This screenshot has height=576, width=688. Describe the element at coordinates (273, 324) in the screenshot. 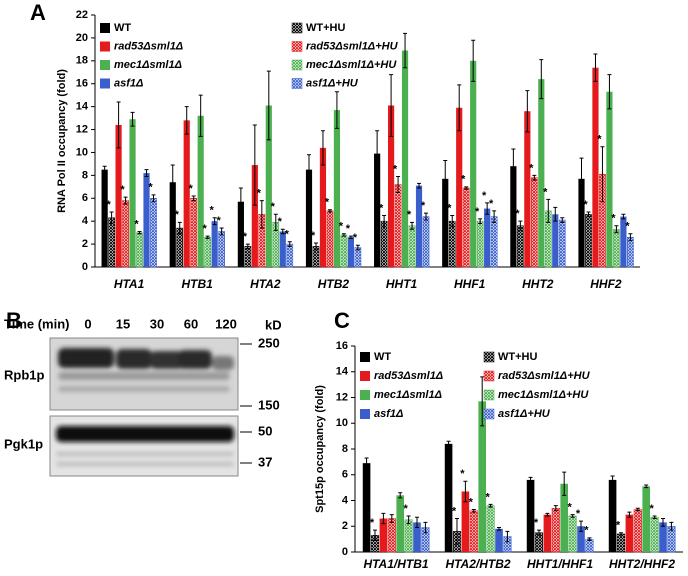

I see `unit-label: kD` at that location.